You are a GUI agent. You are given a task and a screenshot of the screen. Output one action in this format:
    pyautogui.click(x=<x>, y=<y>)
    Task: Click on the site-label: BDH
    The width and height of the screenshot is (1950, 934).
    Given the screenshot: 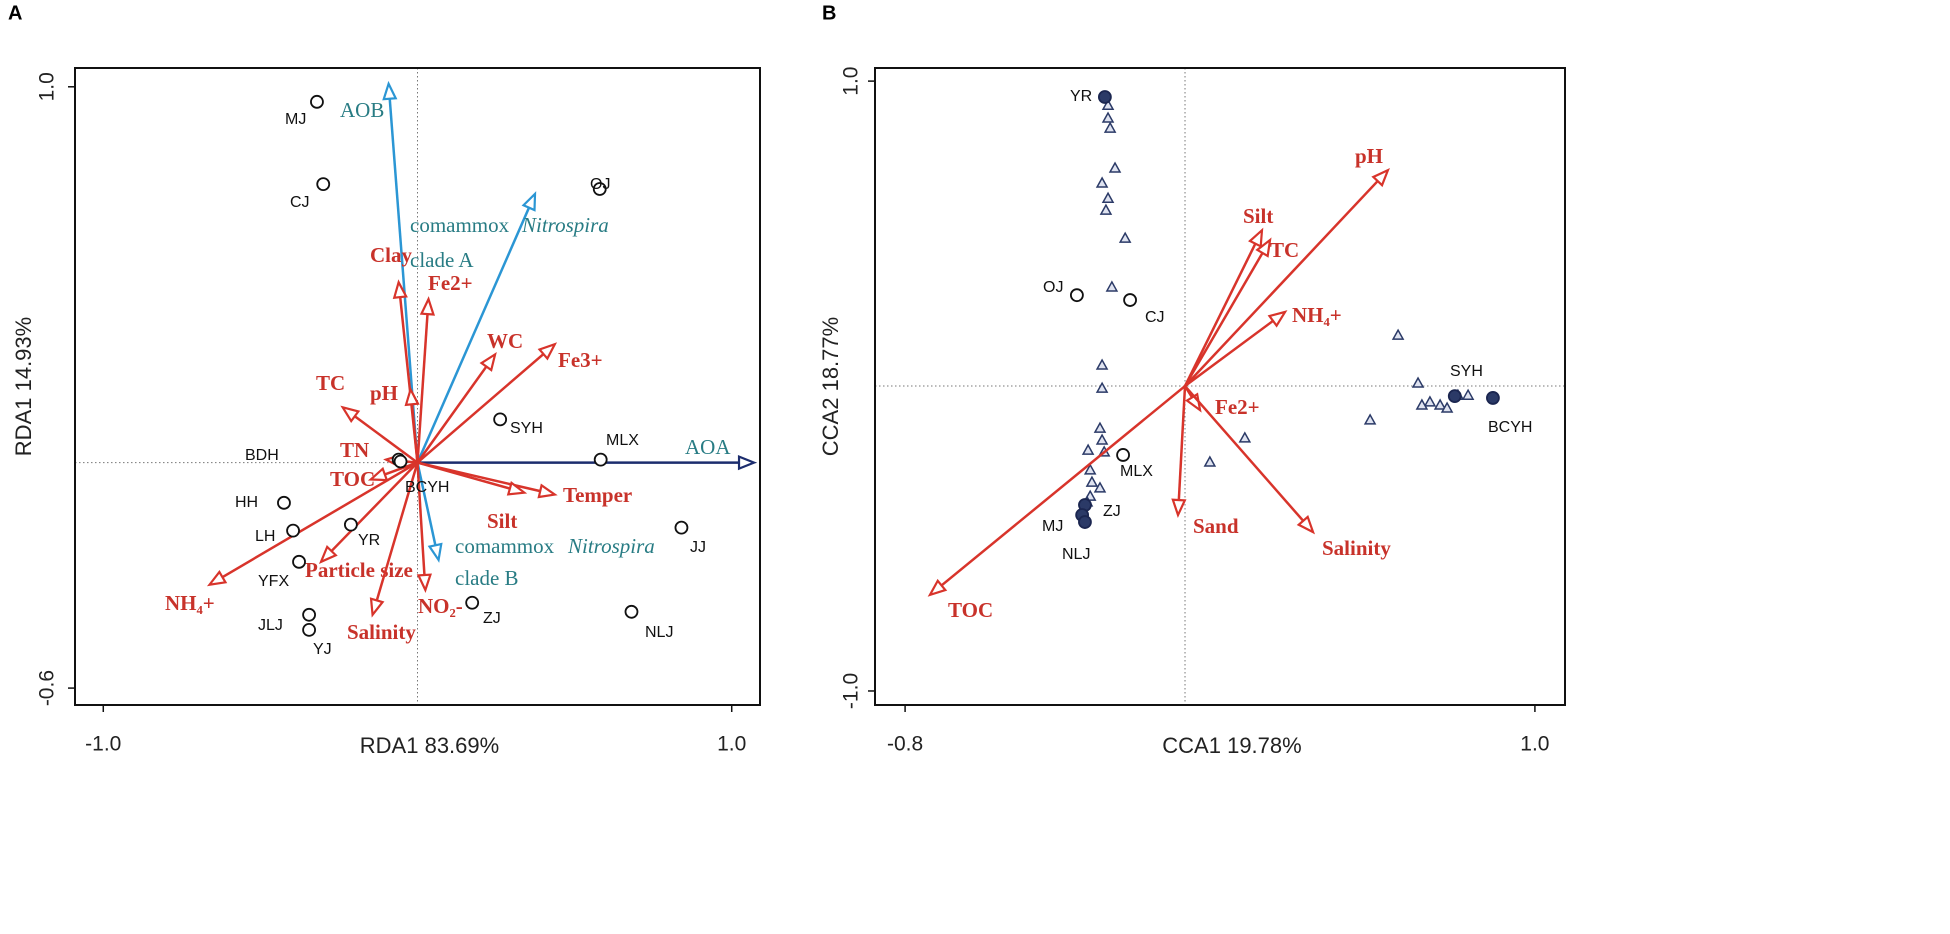 What is the action you would take?
    pyautogui.click(x=262, y=455)
    